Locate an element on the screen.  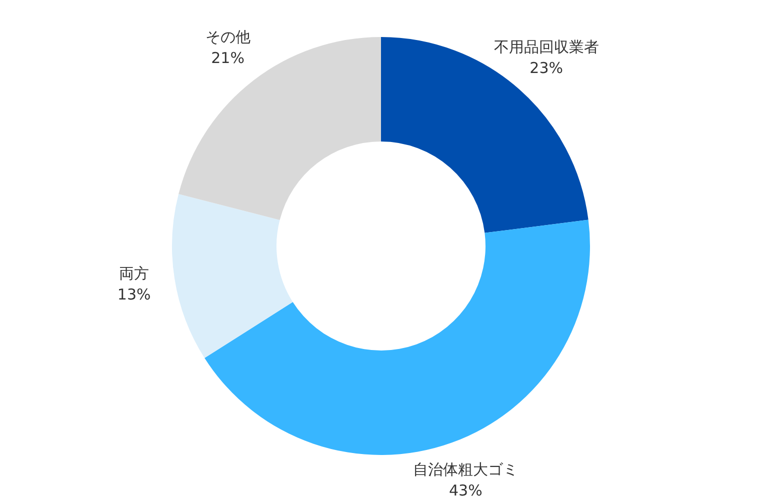
data-label: 23% is located at coordinates (546, 67).